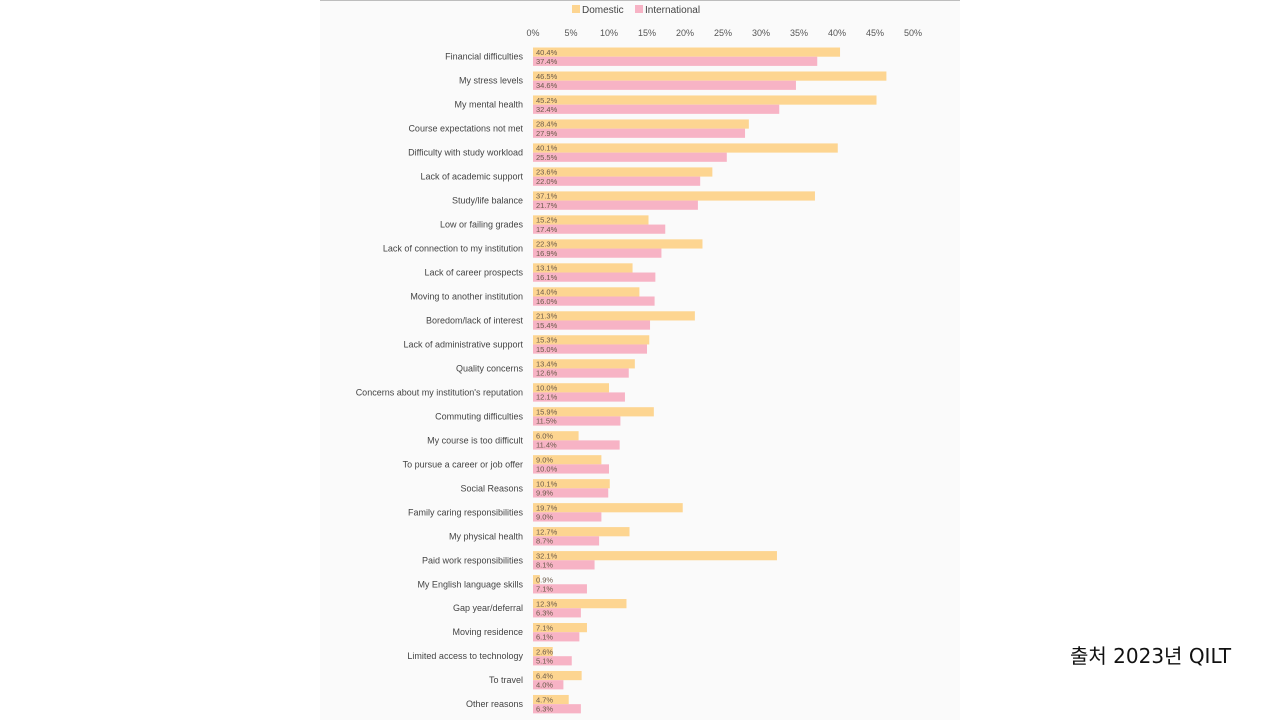  Describe the element at coordinates (875, 33) in the screenshot. I see `x-tick-label: 45%` at that location.